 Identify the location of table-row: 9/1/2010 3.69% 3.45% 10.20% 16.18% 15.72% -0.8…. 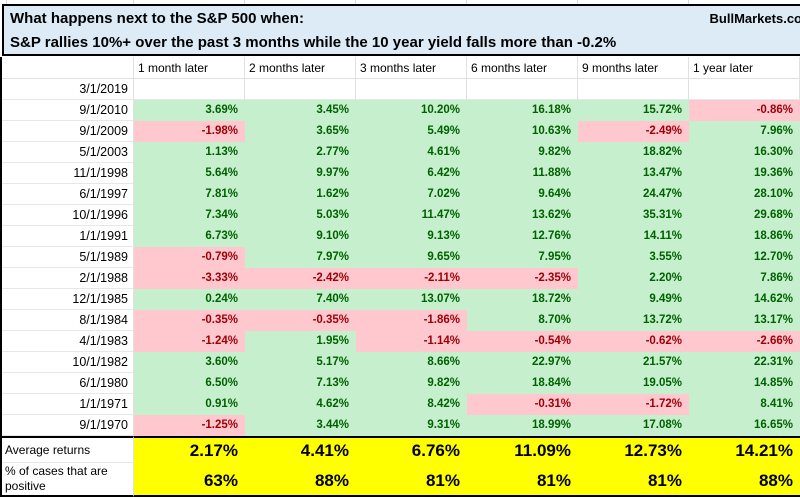
(401, 110).